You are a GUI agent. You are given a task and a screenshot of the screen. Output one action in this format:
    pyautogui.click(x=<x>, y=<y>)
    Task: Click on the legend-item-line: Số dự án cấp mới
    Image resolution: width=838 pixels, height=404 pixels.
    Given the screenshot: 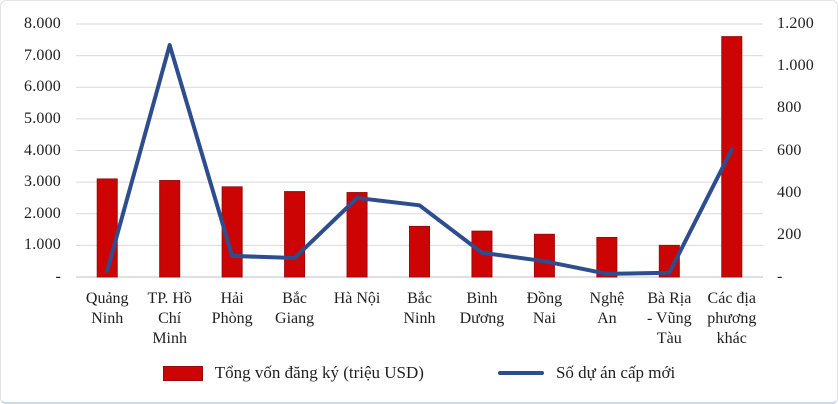 What is the action you would take?
    pyautogui.click(x=586, y=373)
    